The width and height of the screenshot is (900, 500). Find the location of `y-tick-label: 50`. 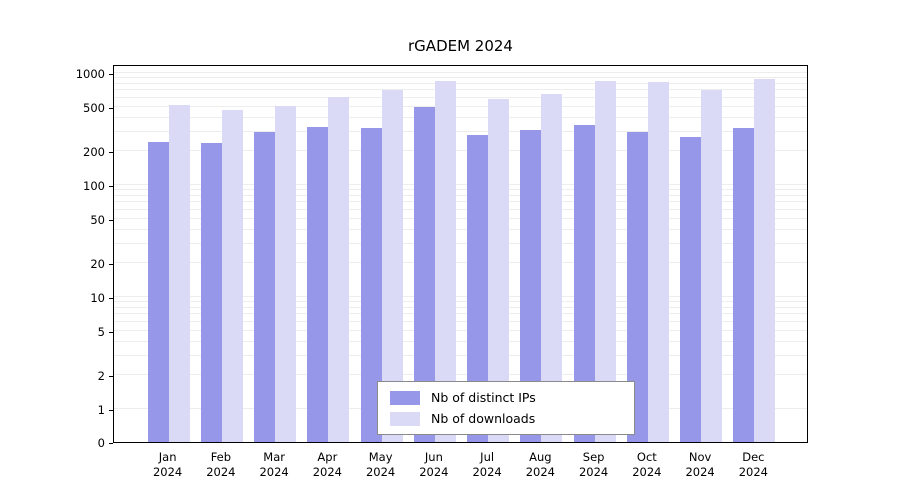

y-tick-label: 50 is located at coordinates (97, 219).